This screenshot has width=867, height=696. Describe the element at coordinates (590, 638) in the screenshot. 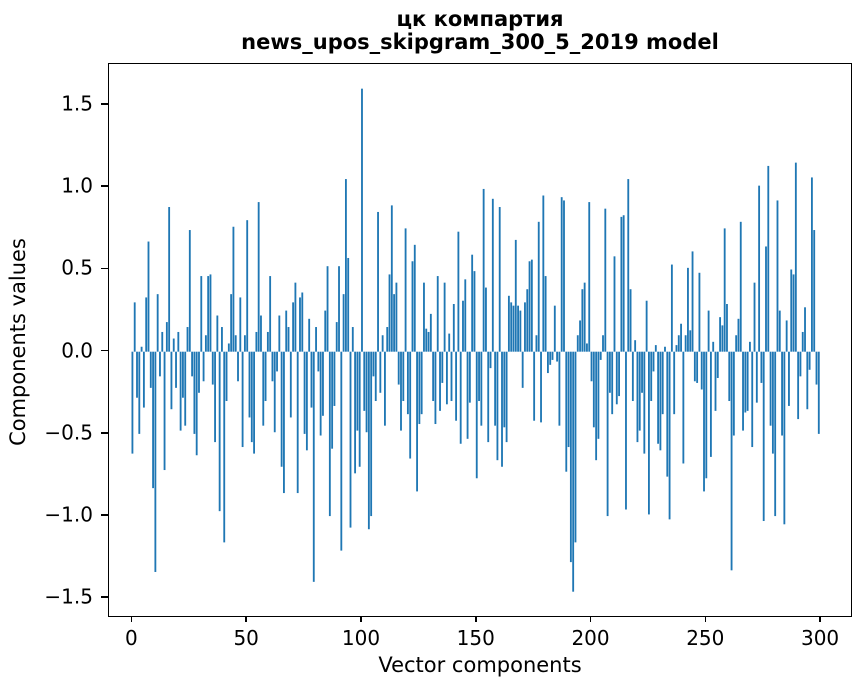

I see `x-tick-label: 200` at that location.